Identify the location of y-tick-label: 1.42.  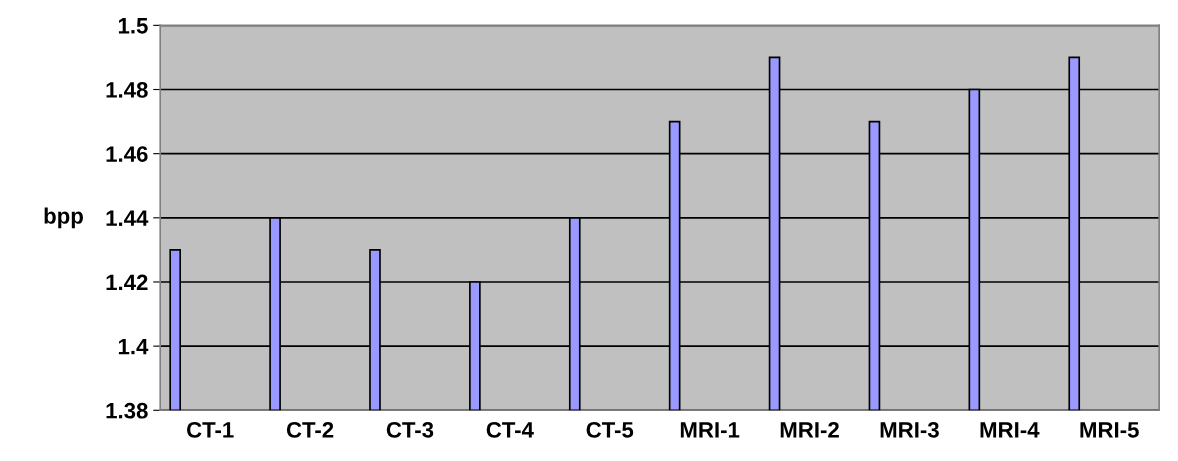
(127, 282).